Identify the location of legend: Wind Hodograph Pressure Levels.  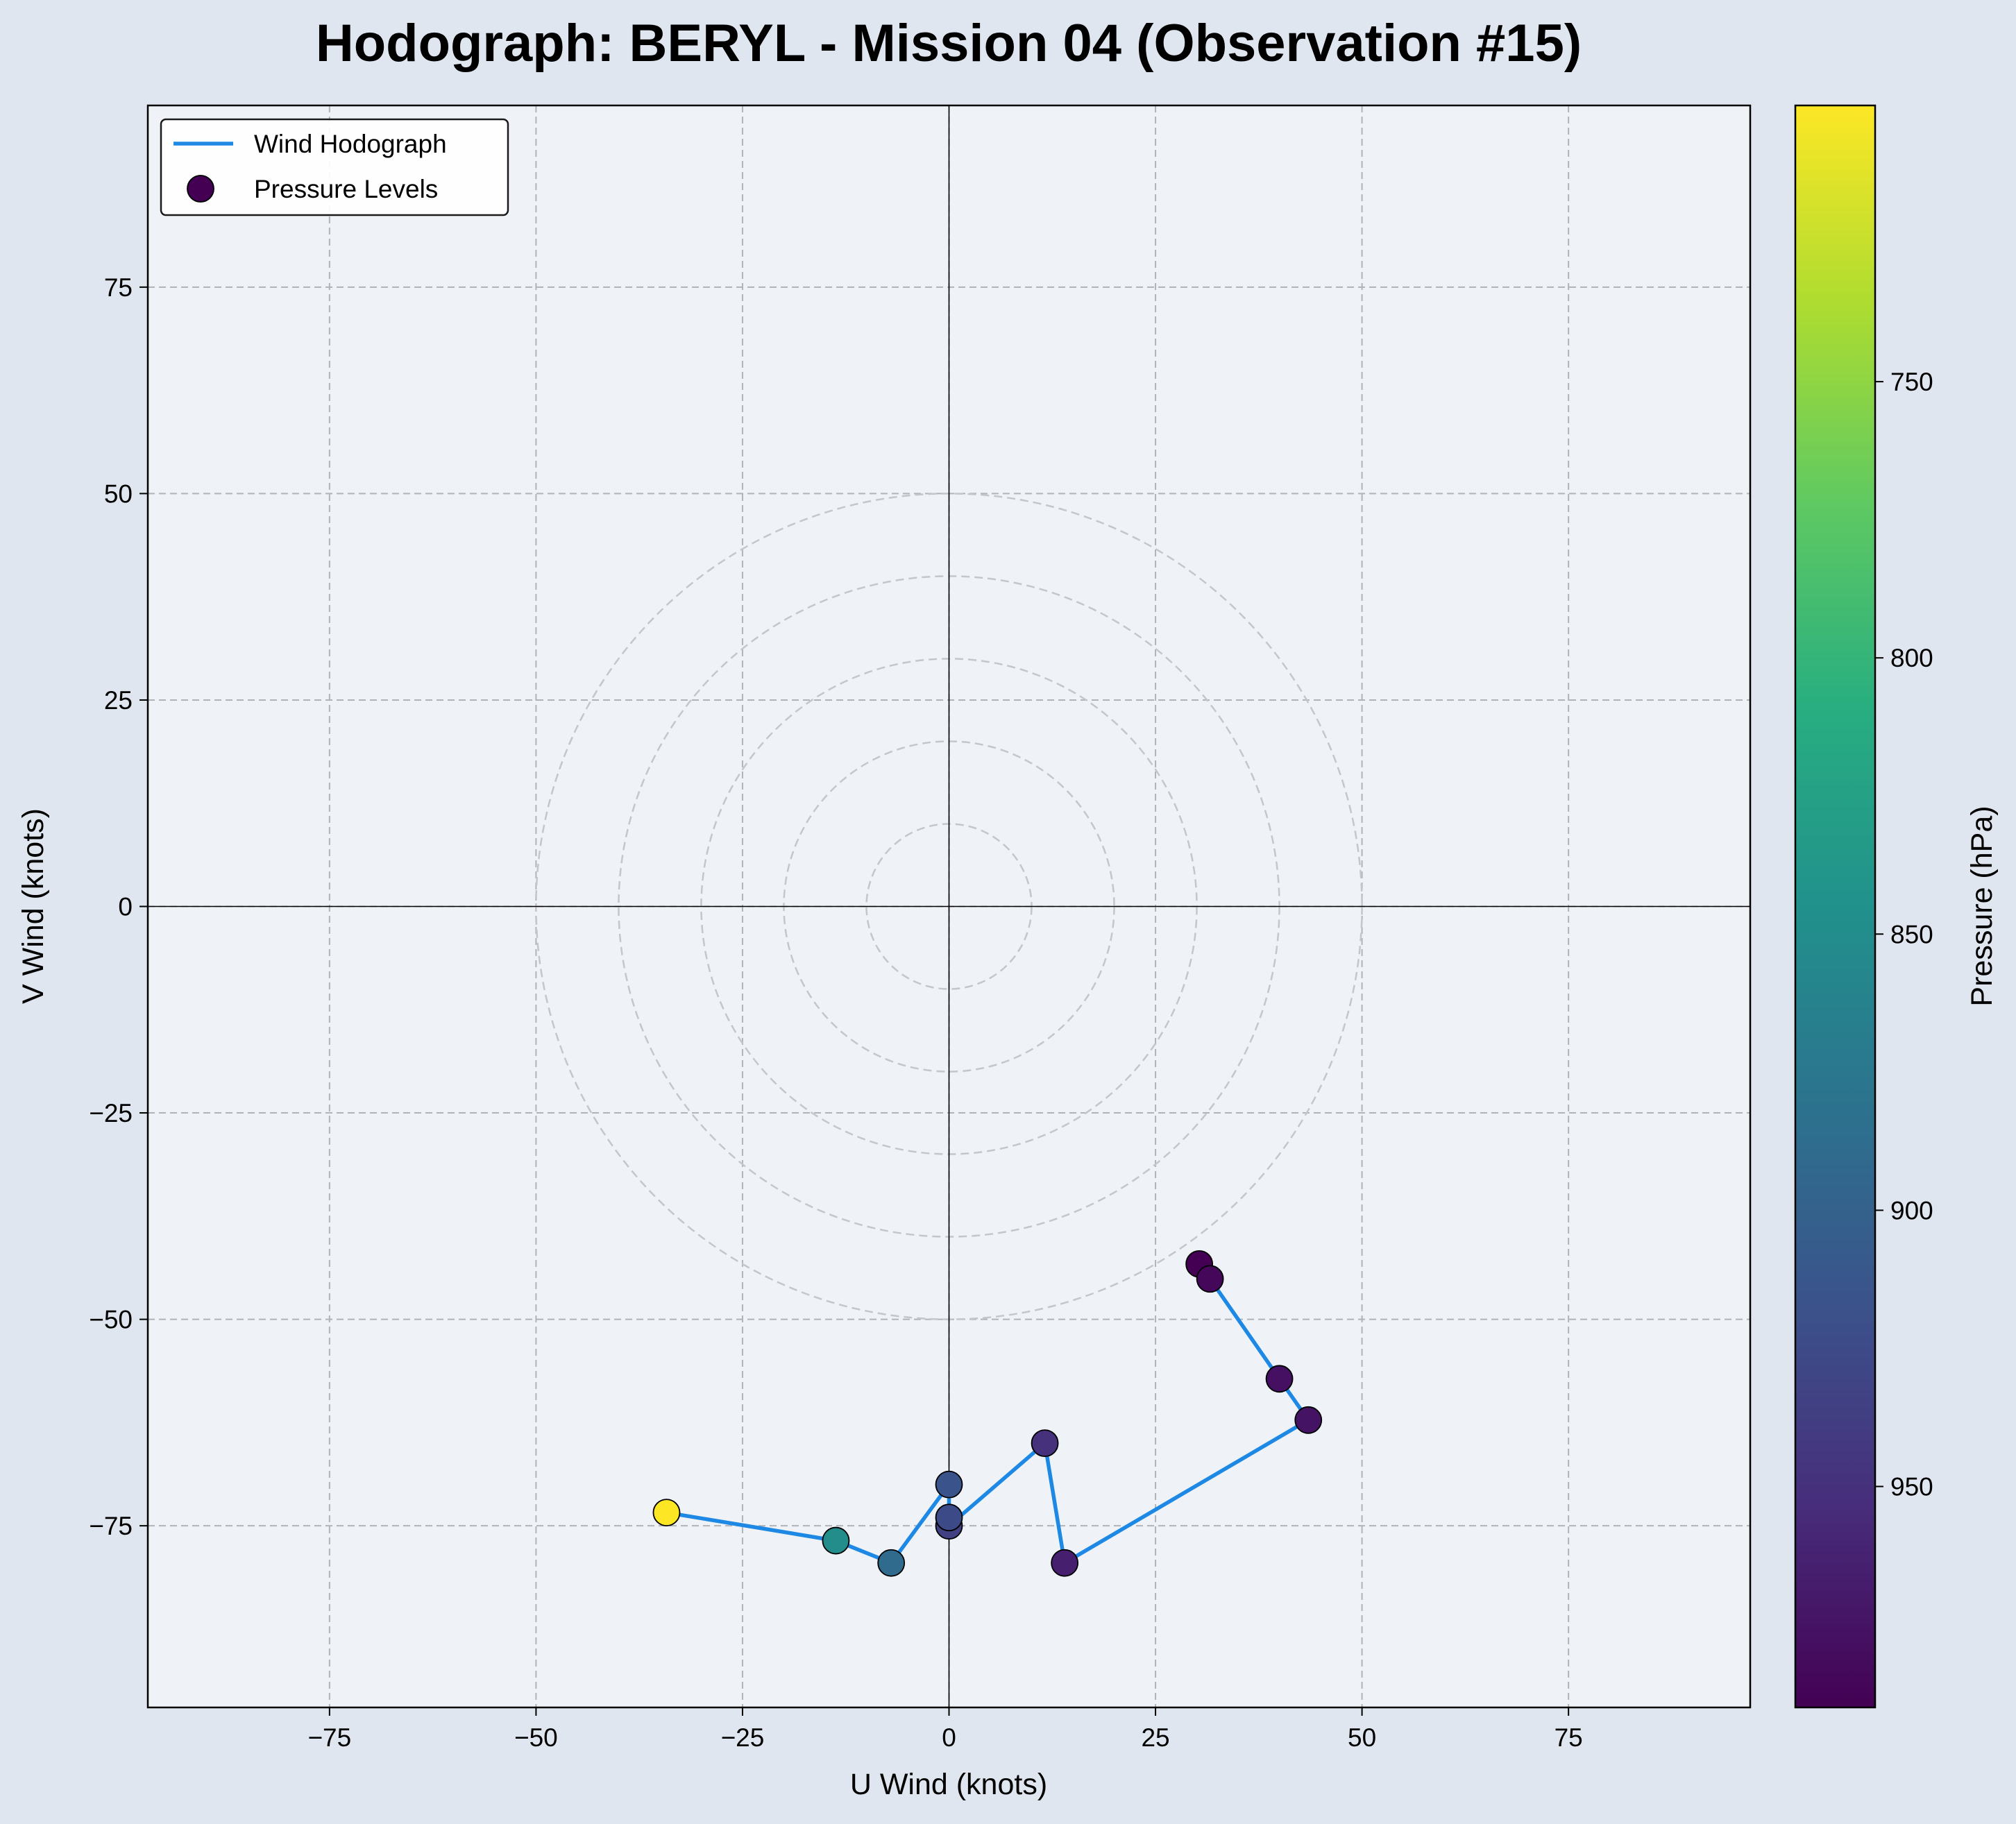
(334, 167).